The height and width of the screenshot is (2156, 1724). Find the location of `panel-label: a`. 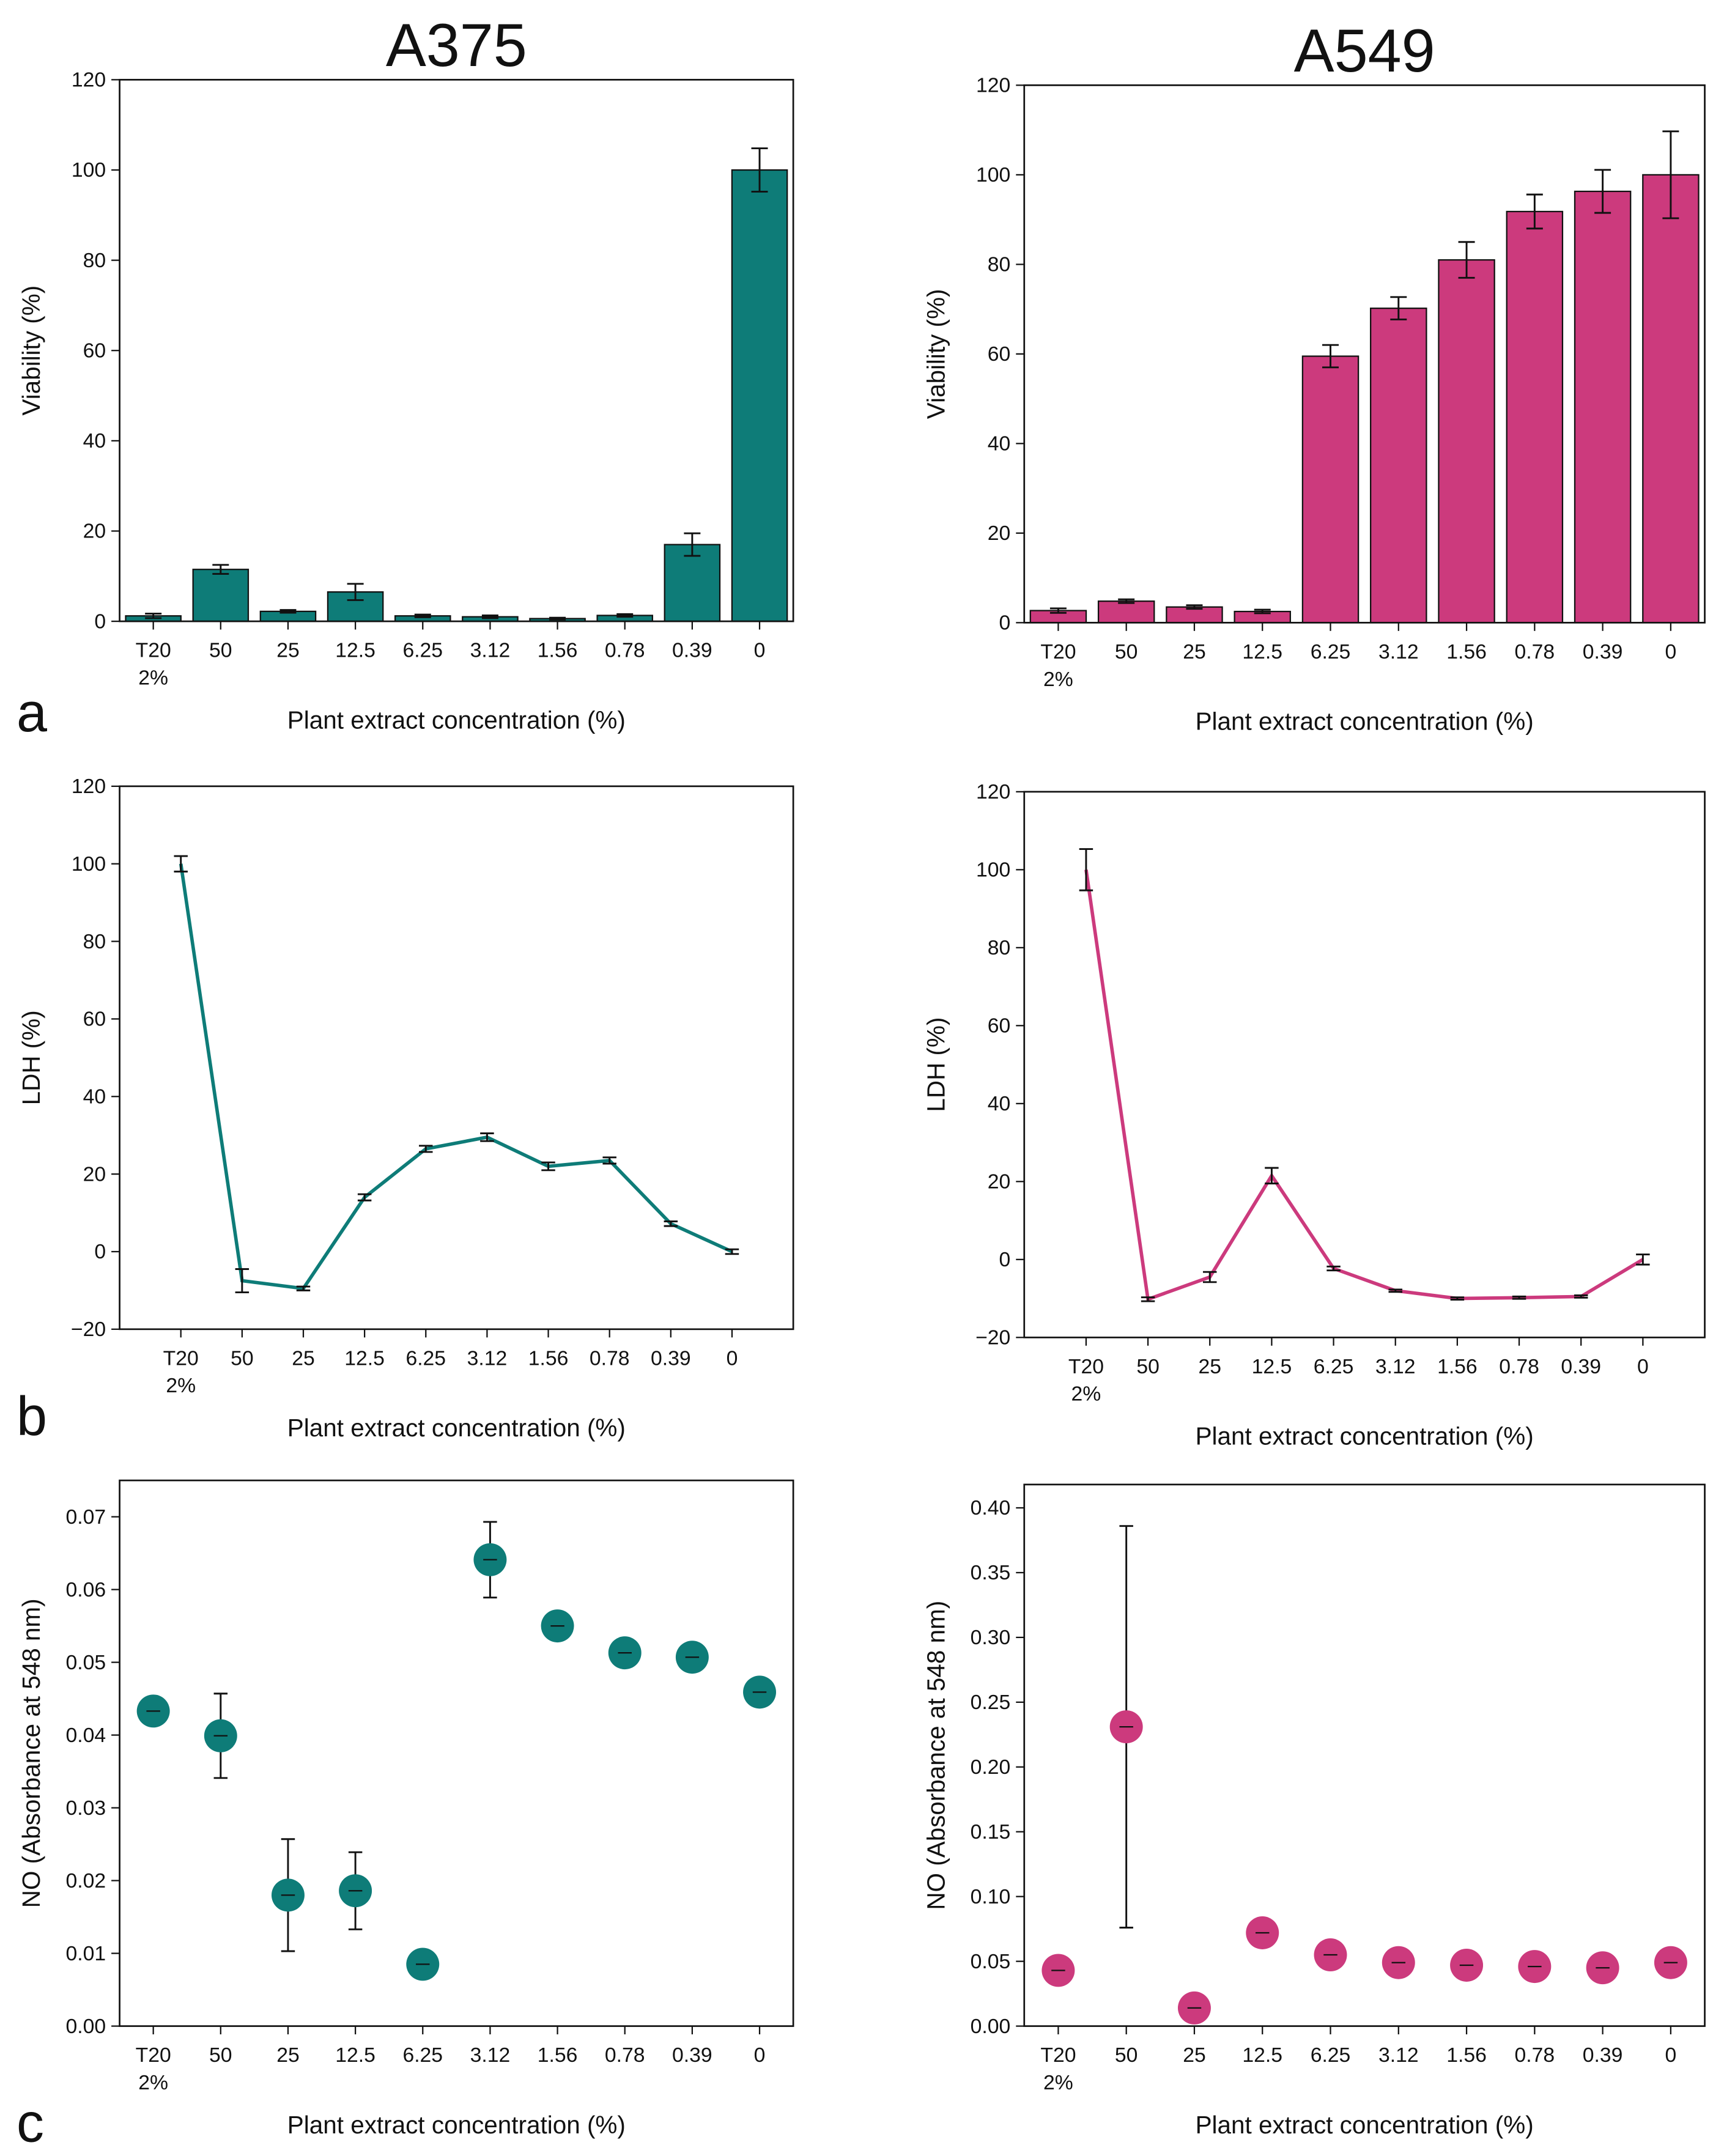

panel-label: a is located at coordinates (32, 713).